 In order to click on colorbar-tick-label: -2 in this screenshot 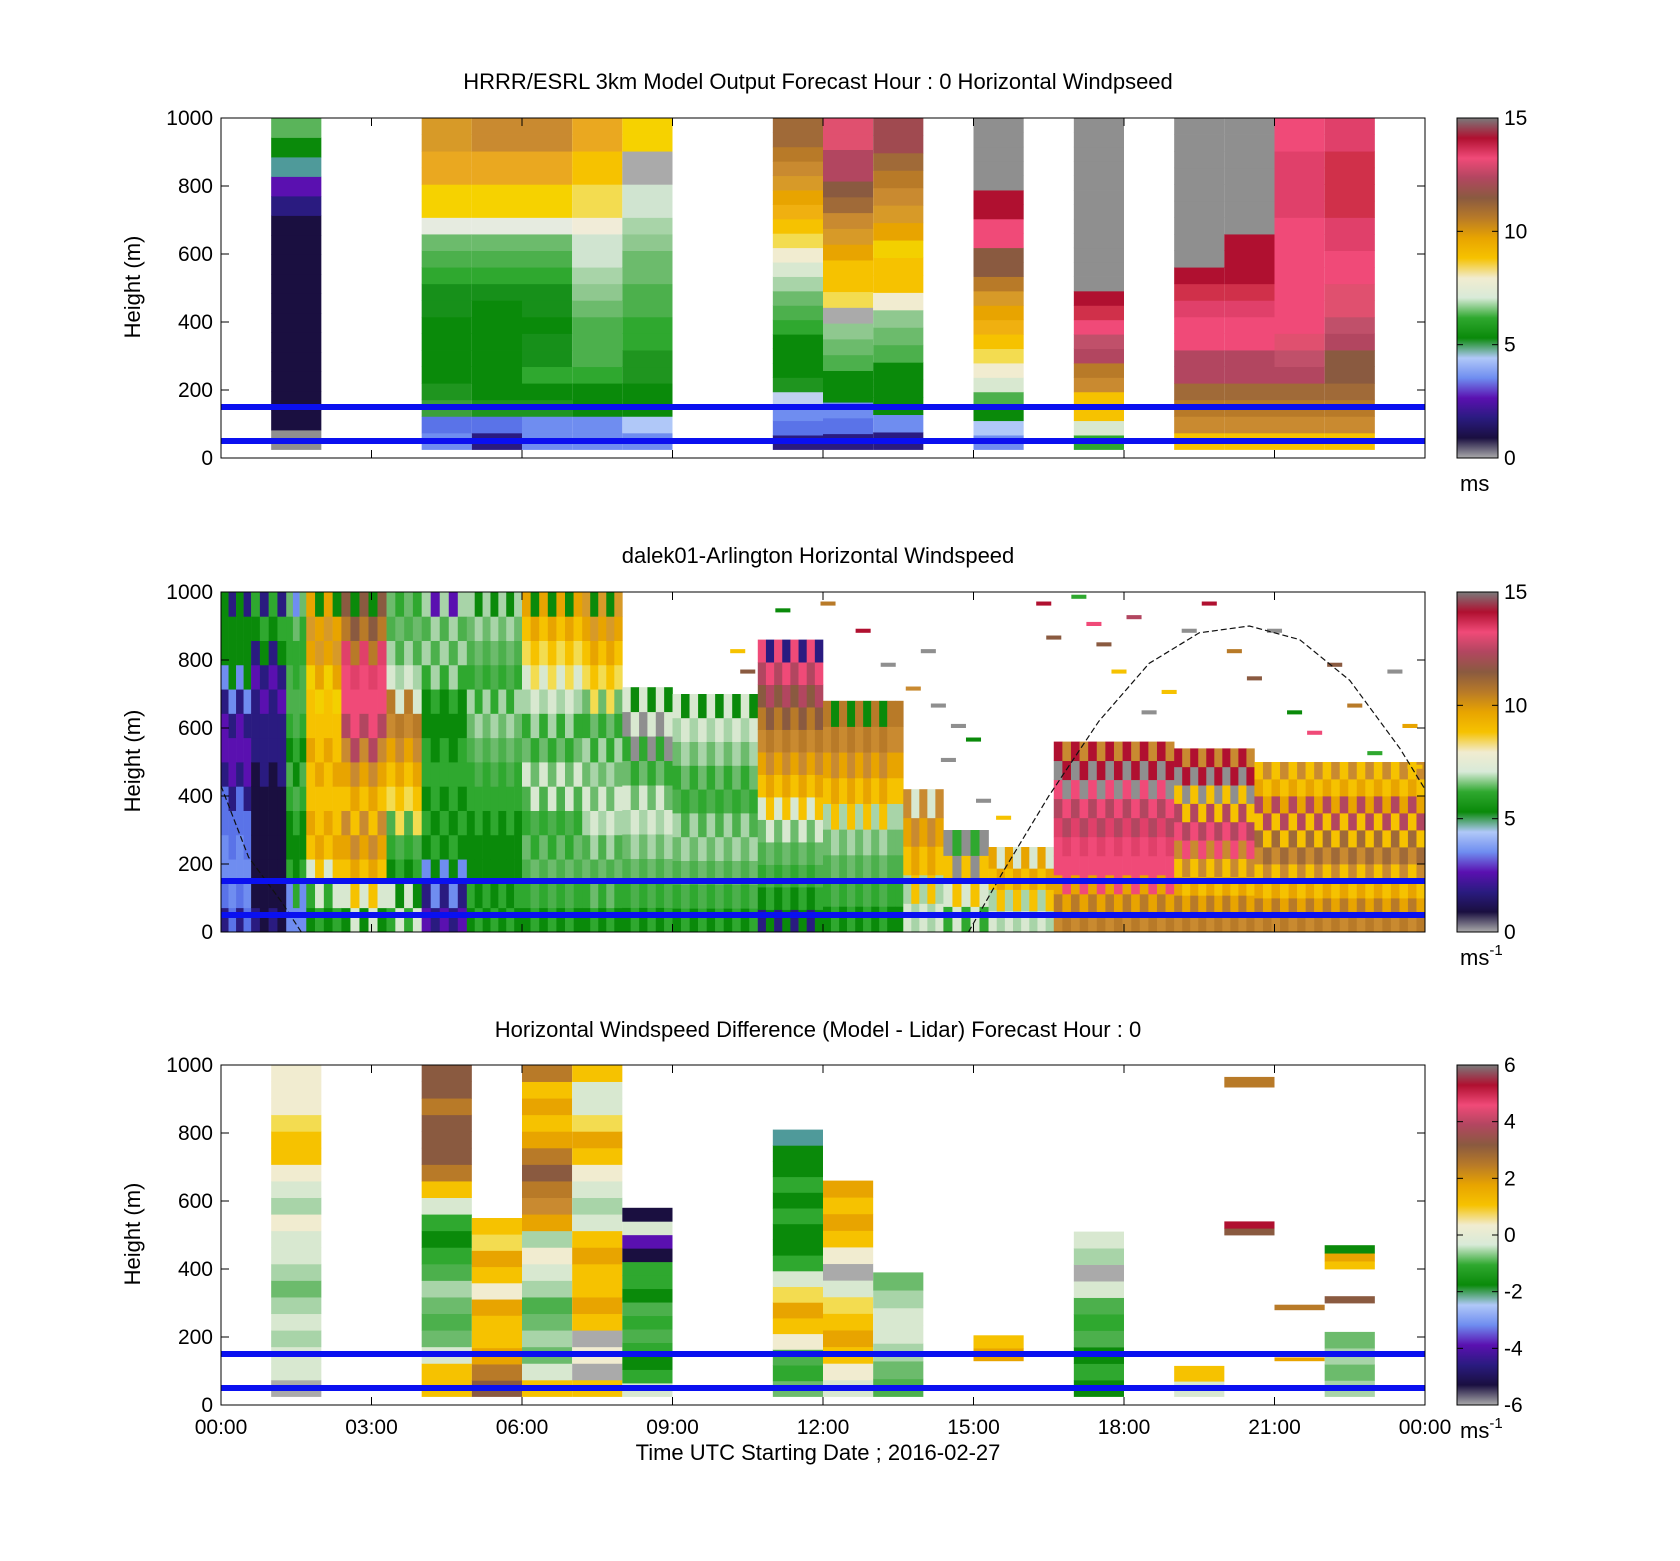, I will do `click(1513, 1292)`.